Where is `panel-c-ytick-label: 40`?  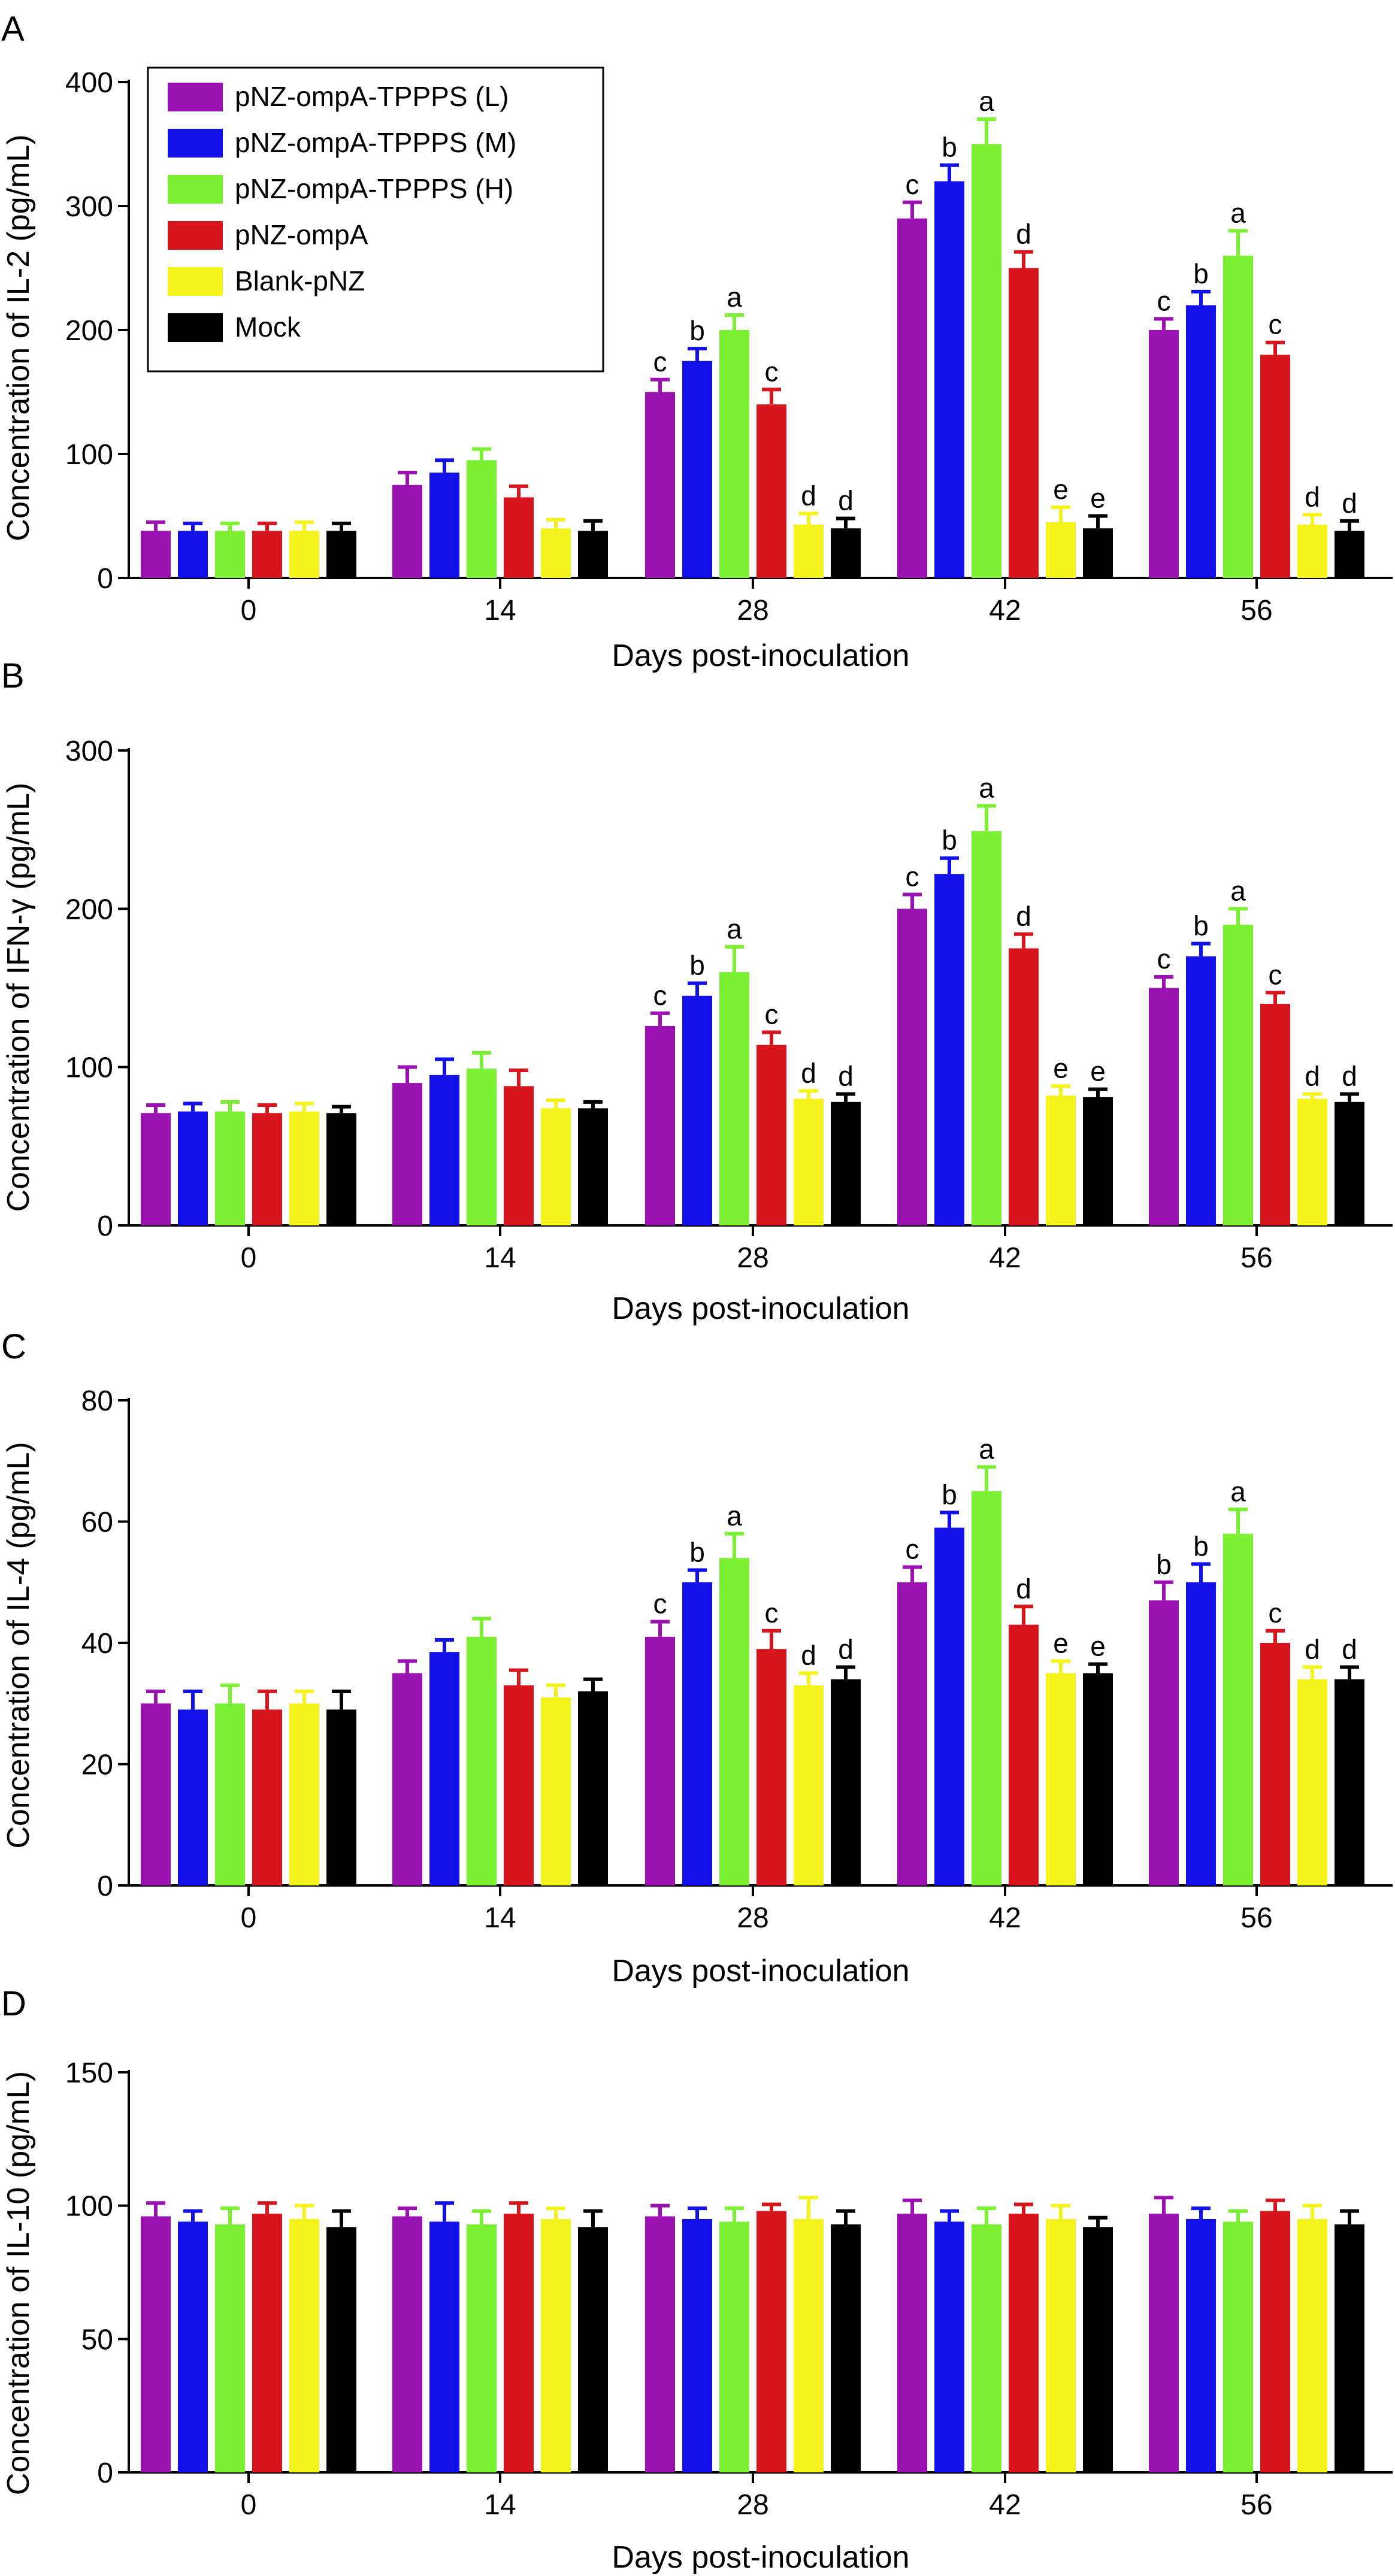
panel-c-ytick-label: 40 is located at coordinates (97, 1644).